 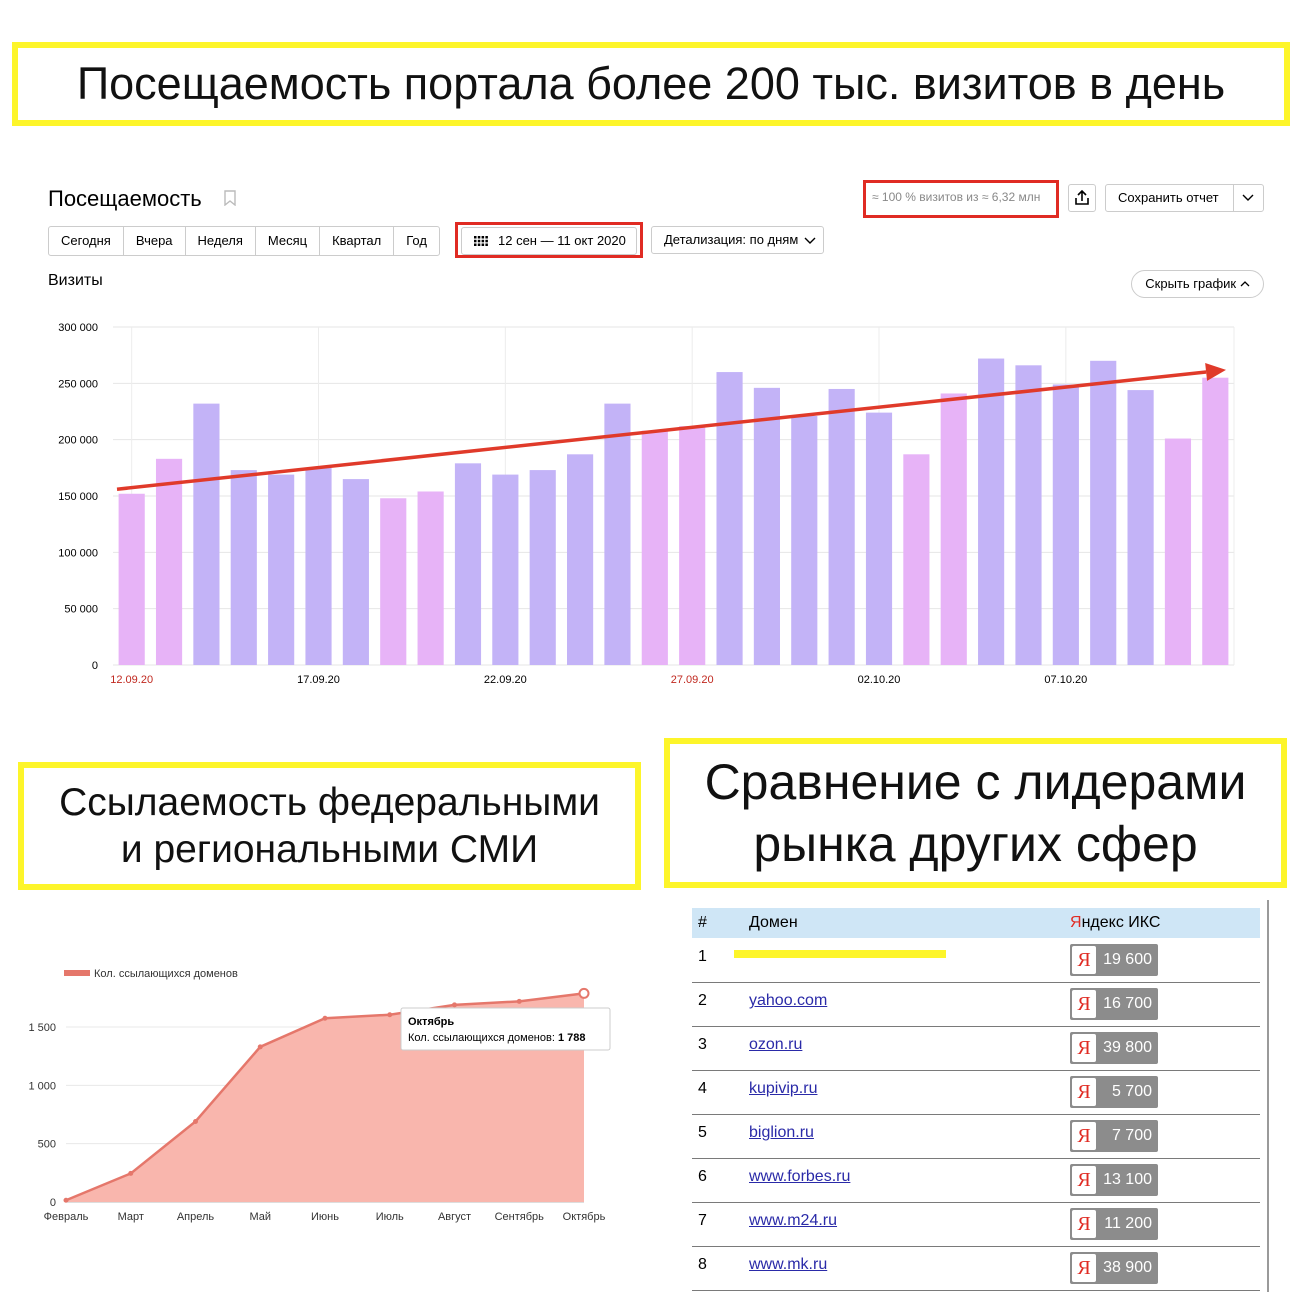 I want to click on detail-label: Детализация: по дням, so click(x=731, y=239).